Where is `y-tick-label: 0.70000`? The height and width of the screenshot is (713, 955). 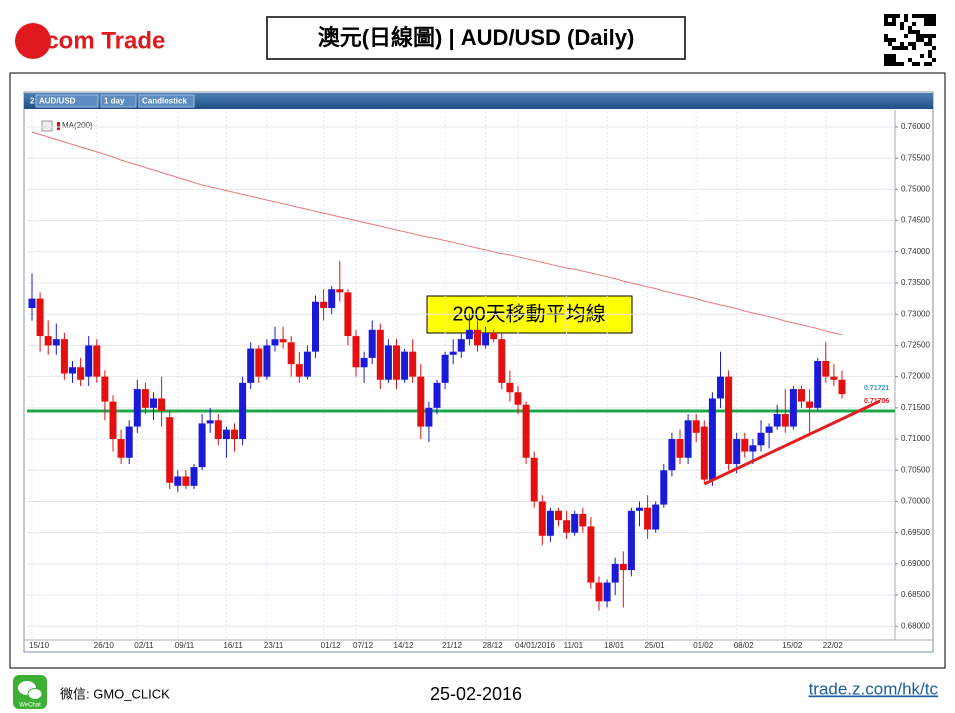 y-tick-label: 0.70000 is located at coordinates (915, 501).